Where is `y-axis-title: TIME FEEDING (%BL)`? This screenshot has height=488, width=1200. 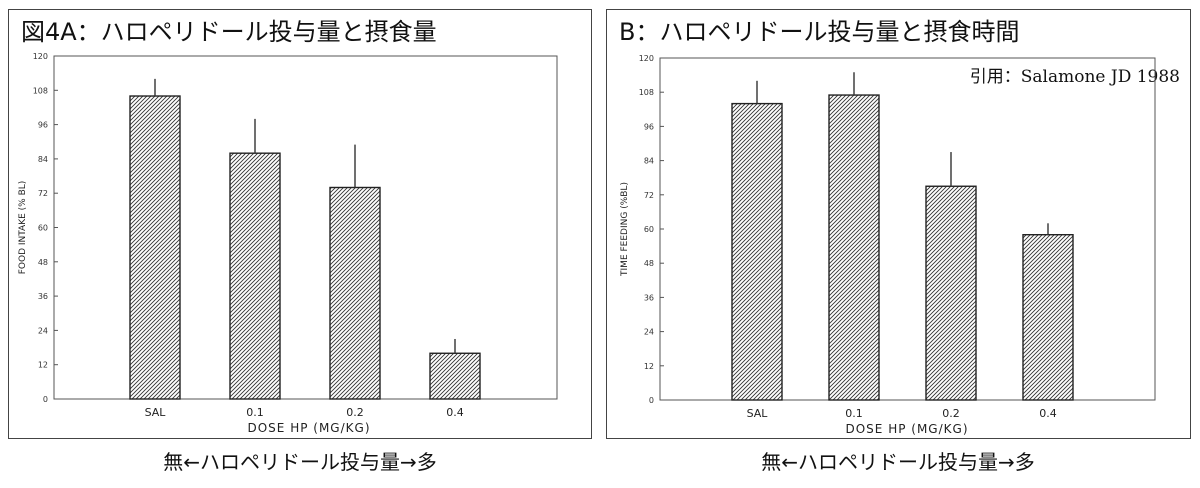 y-axis-title: TIME FEEDING (%BL) is located at coordinates (625, 229).